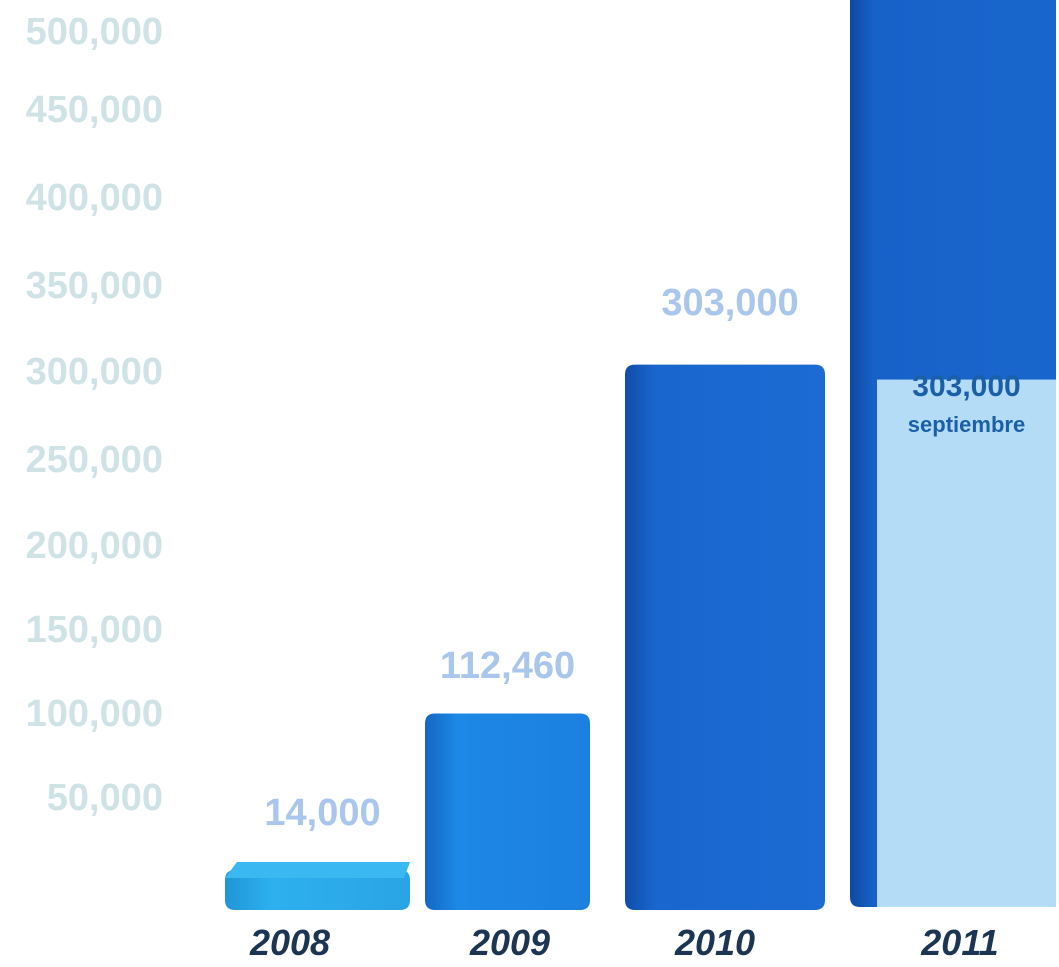  What do you see at coordinates (959, 942) in the screenshot?
I see `x-tick-label: 2011` at bounding box center [959, 942].